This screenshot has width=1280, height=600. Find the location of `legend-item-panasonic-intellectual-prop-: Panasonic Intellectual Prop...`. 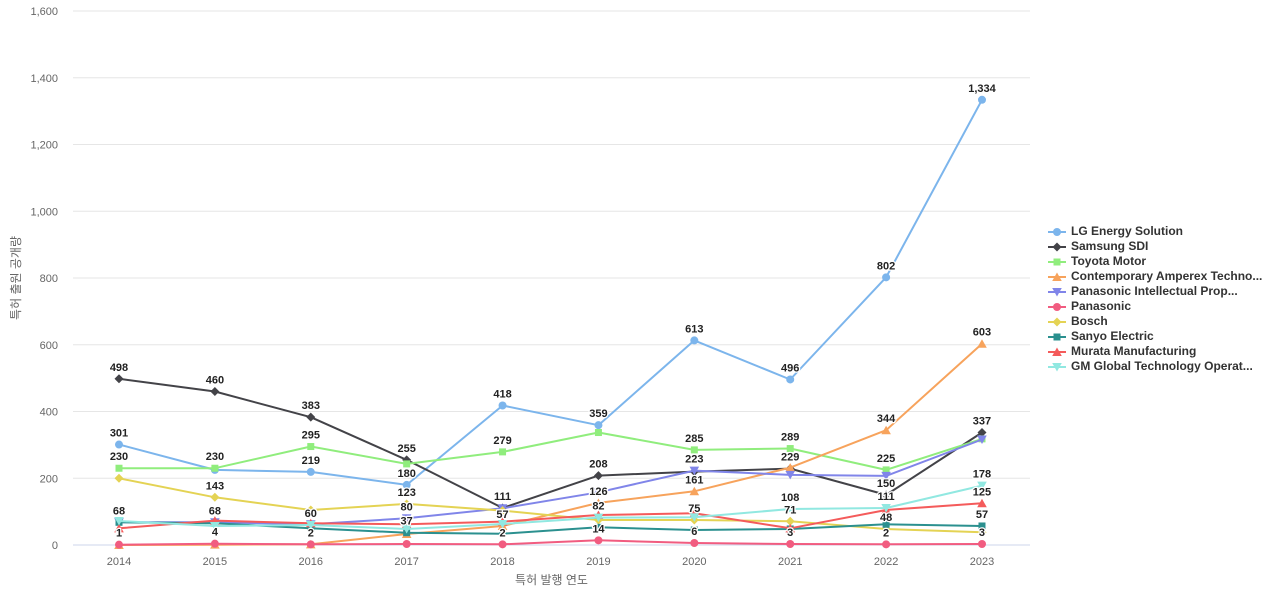

legend-item-panasonic-intellectual-prop-: Panasonic Intellectual Prop... is located at coordinates (1155, 291).